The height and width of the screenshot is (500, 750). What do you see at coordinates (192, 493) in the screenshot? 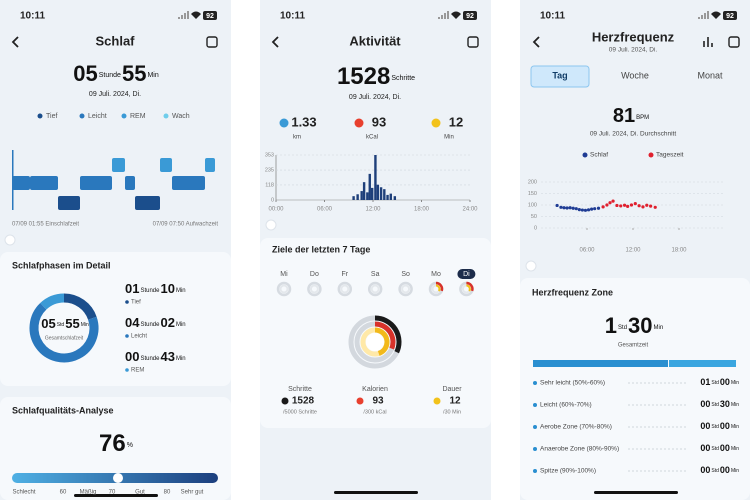
I see `scale-label: Sehr gut` at bounding box center [192, 493].